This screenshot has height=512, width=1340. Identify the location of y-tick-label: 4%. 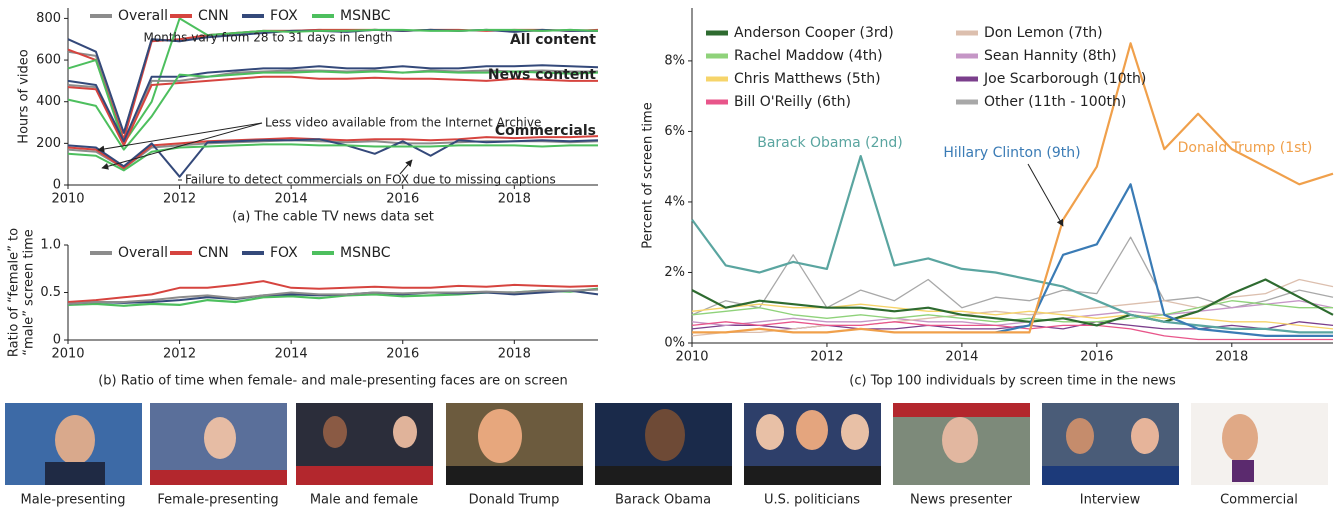
(674, 201).